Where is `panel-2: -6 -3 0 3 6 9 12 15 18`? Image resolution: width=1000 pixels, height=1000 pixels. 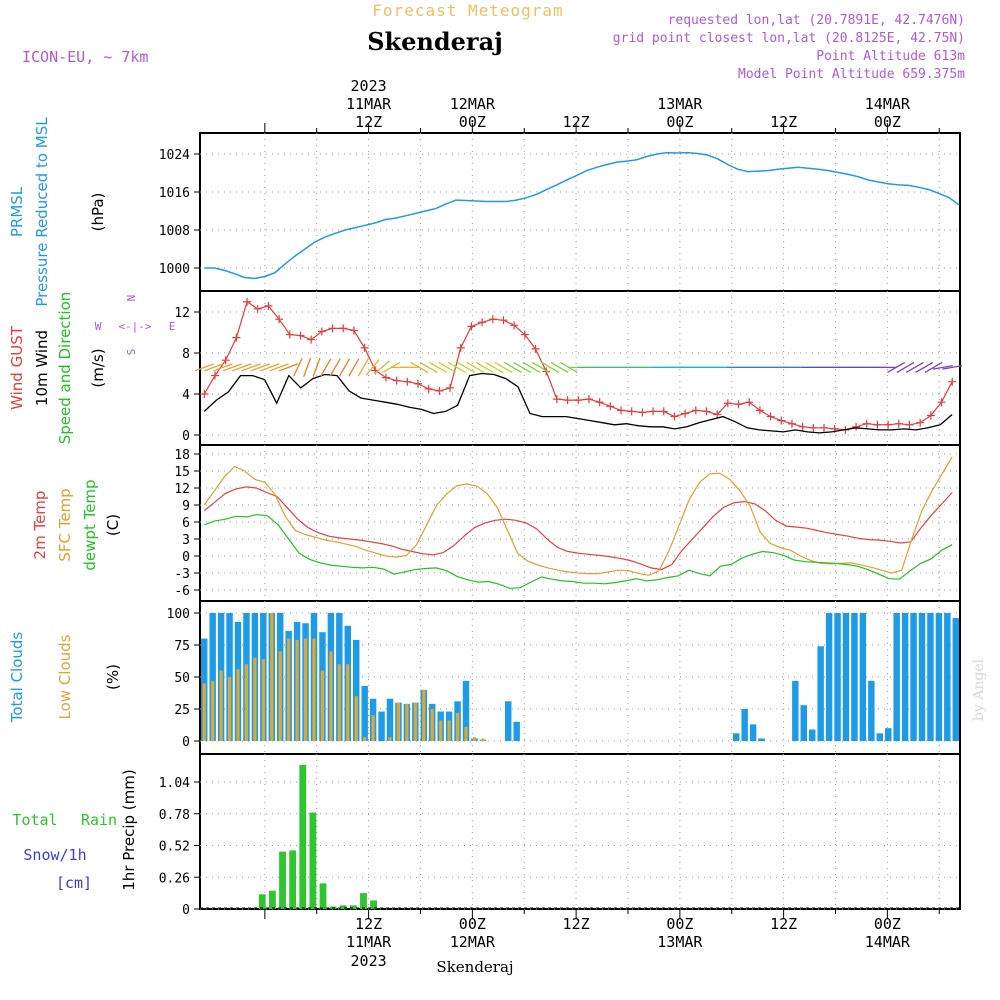 panel-2: -6 -3 0 3 6 9 12 15 18 is located at coordinates (567, 523).